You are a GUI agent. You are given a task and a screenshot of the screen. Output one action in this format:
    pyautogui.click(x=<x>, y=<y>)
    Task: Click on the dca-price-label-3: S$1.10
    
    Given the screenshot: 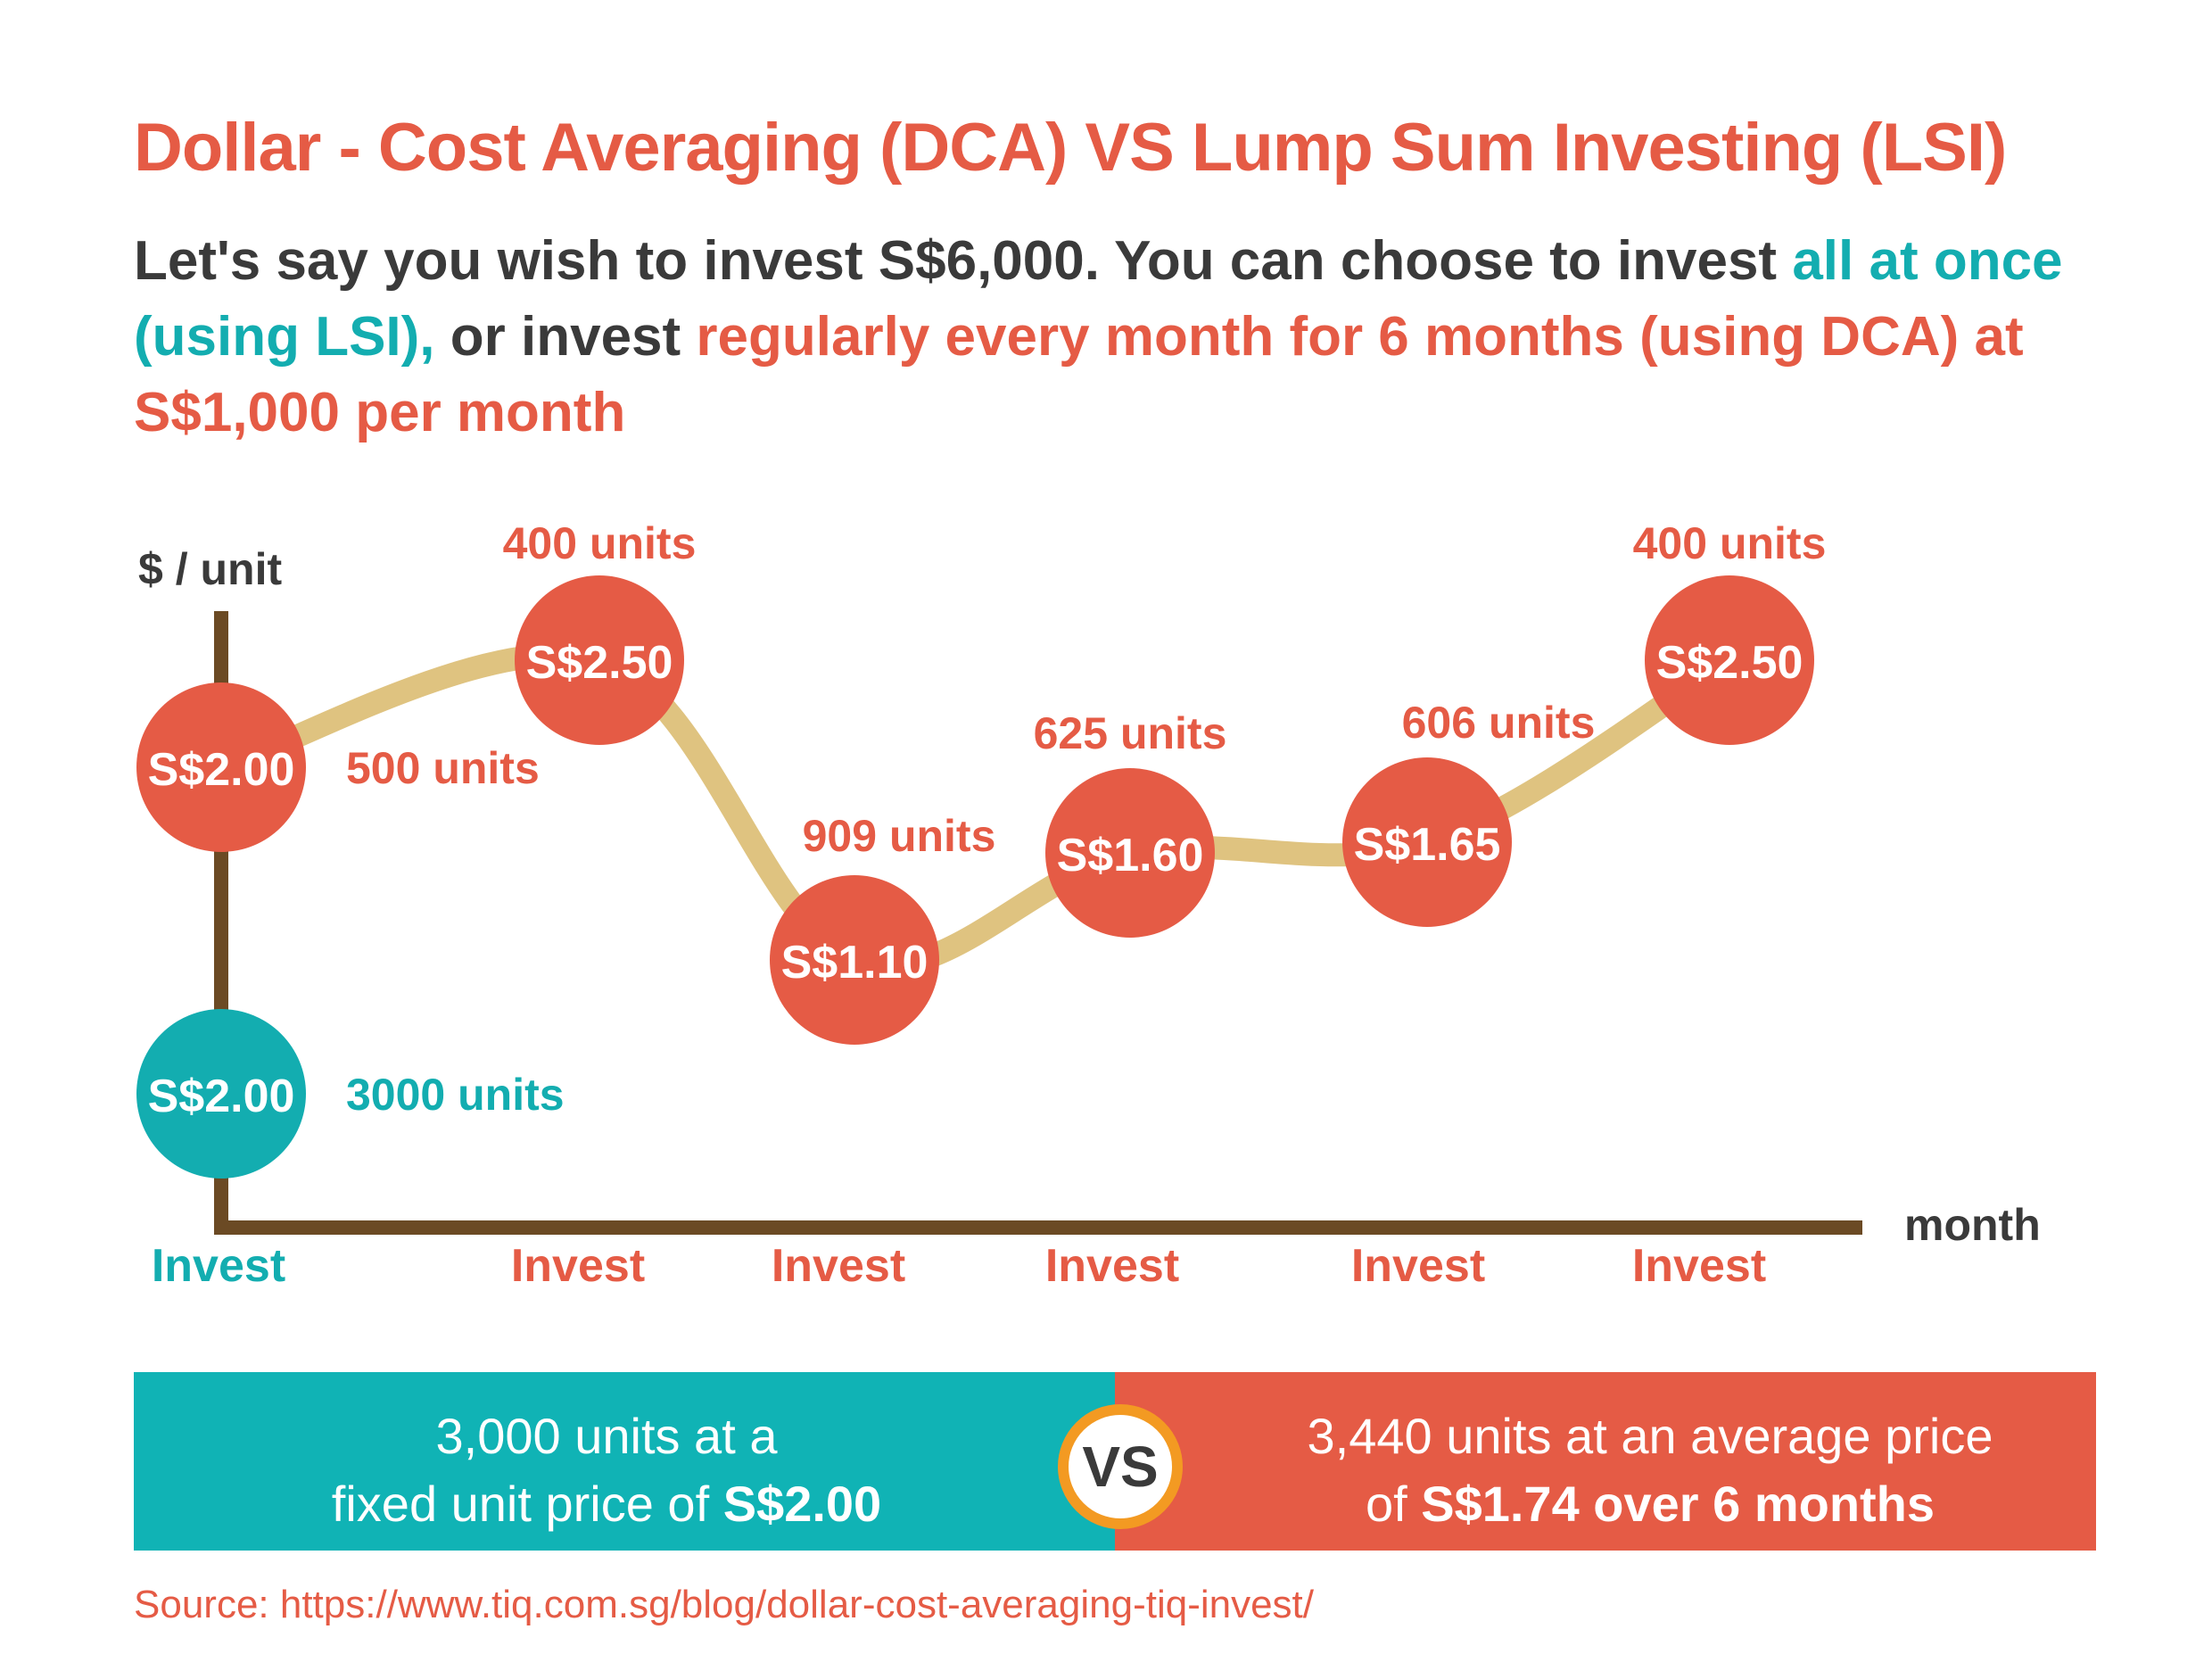 What is the action you would take?
    pyautogui.click(x=855, y=962)
    